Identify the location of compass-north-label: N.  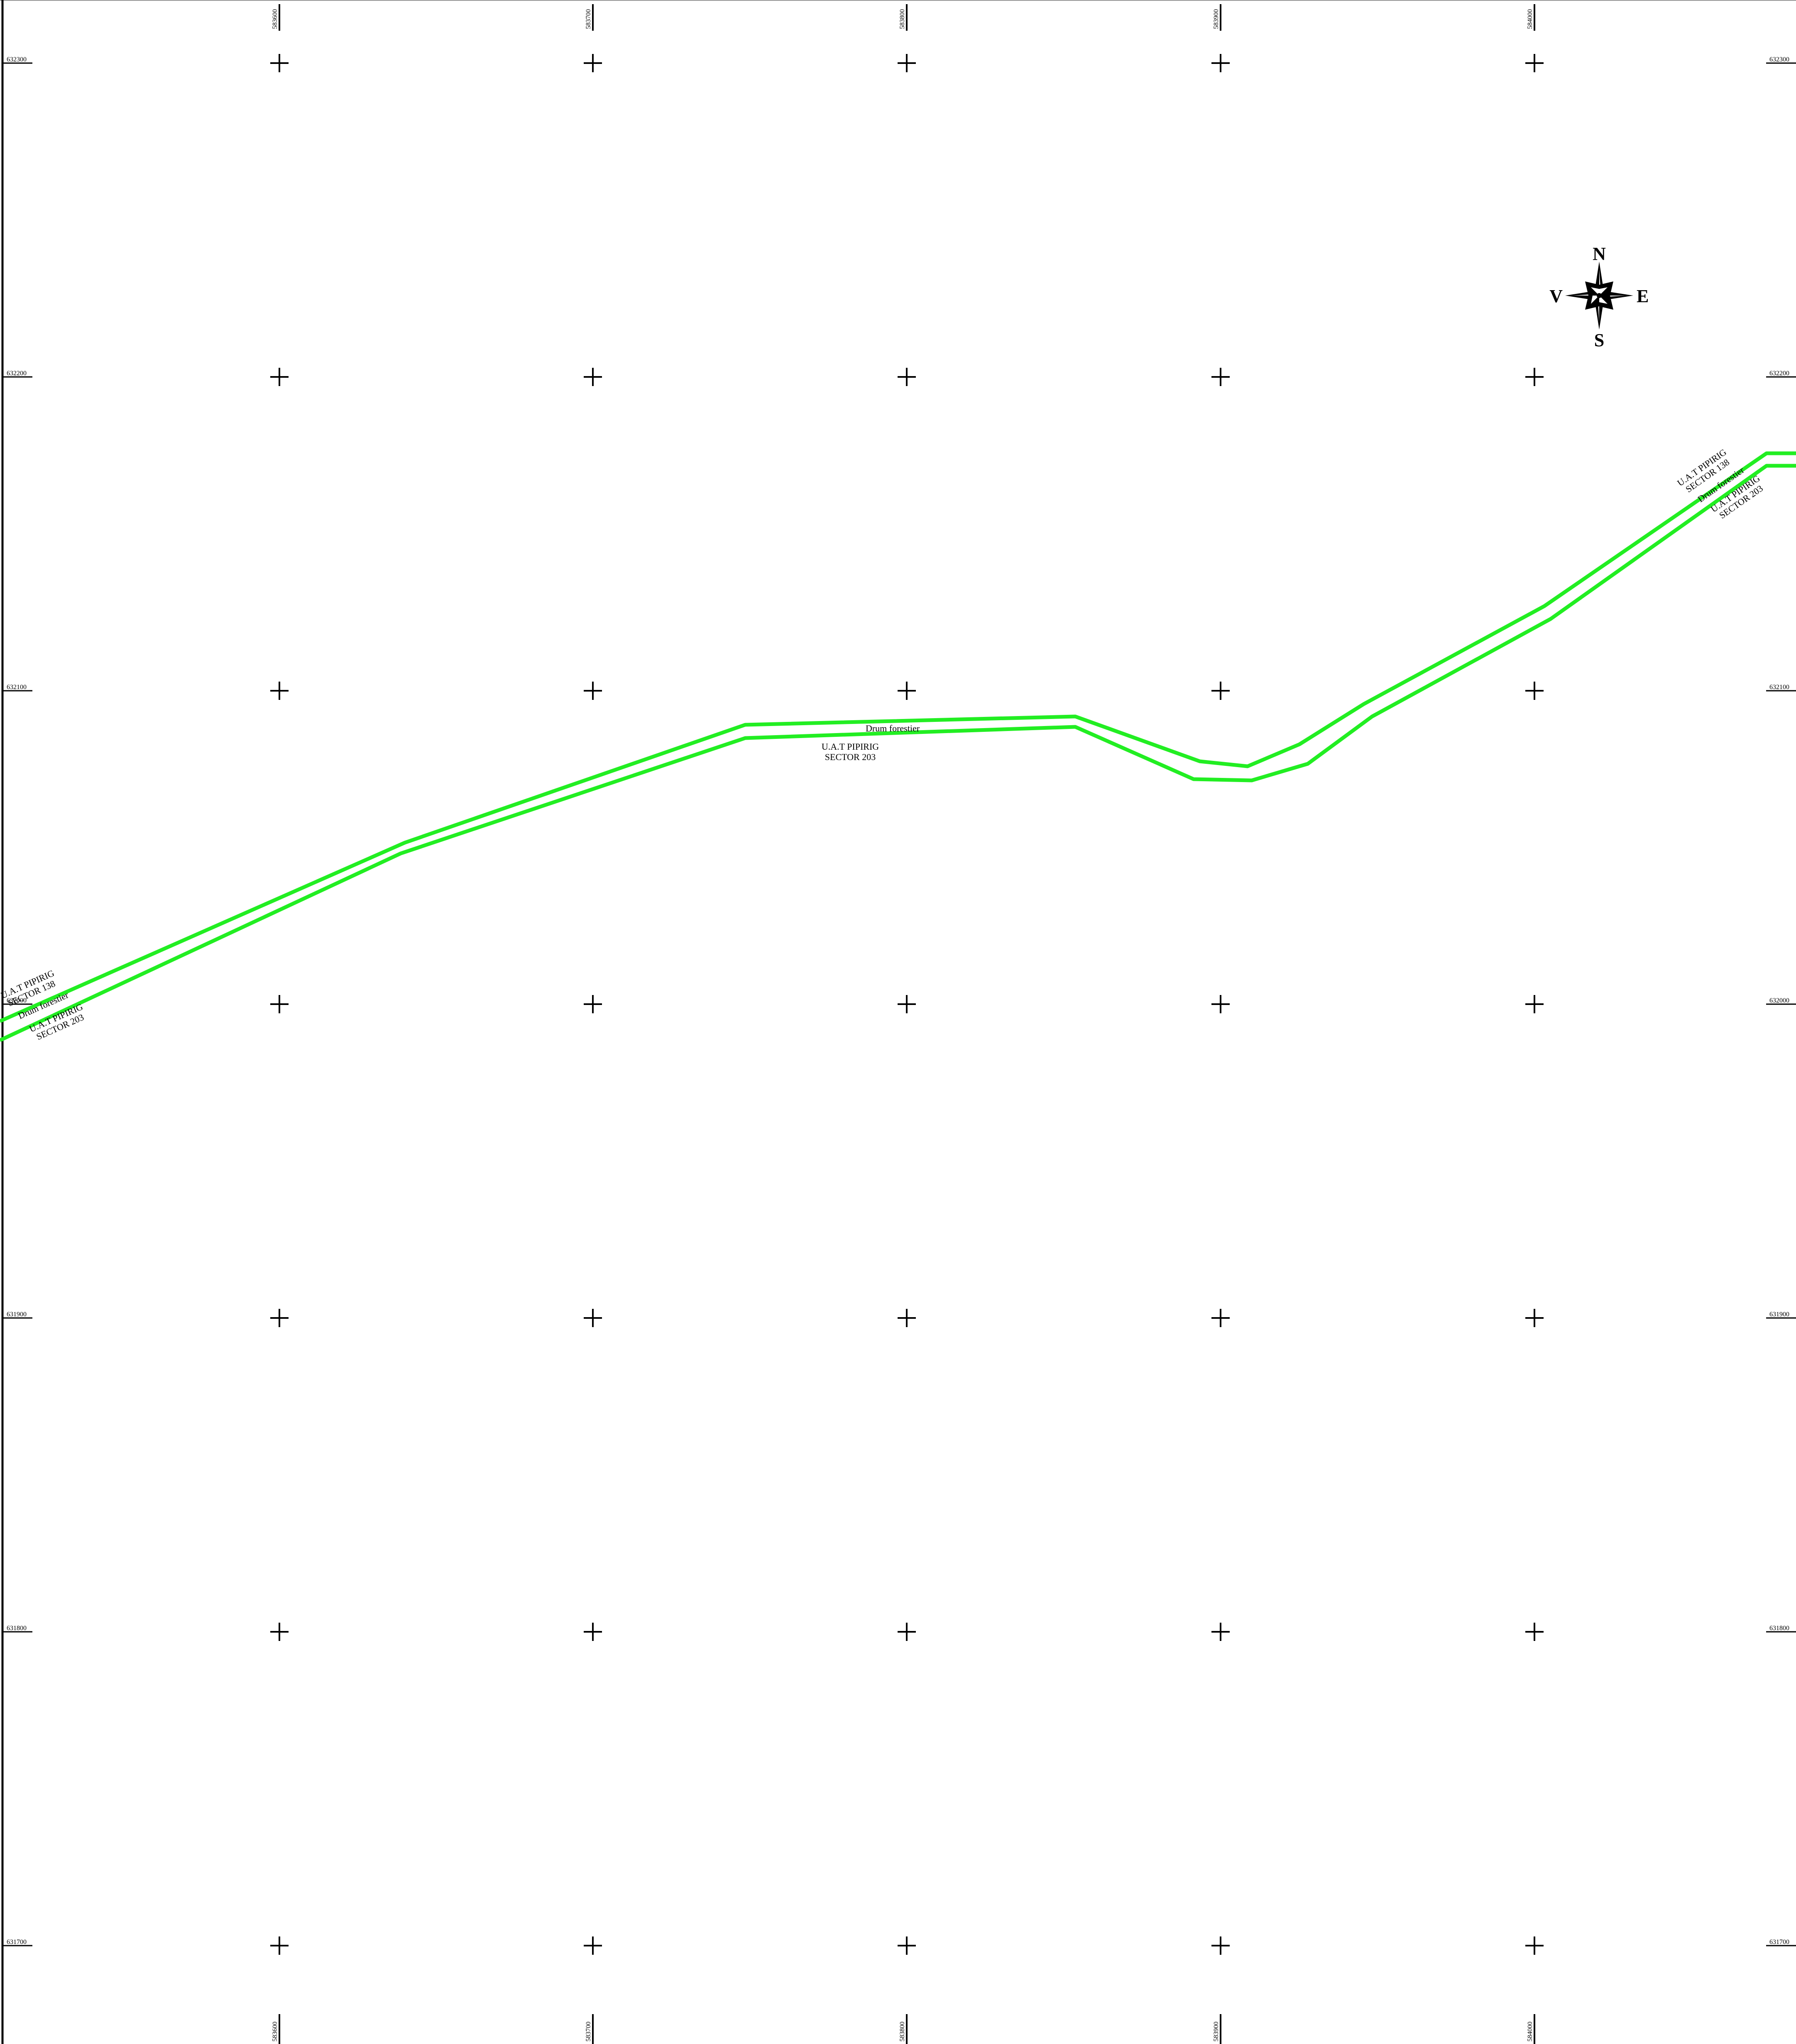
(1599, 254).